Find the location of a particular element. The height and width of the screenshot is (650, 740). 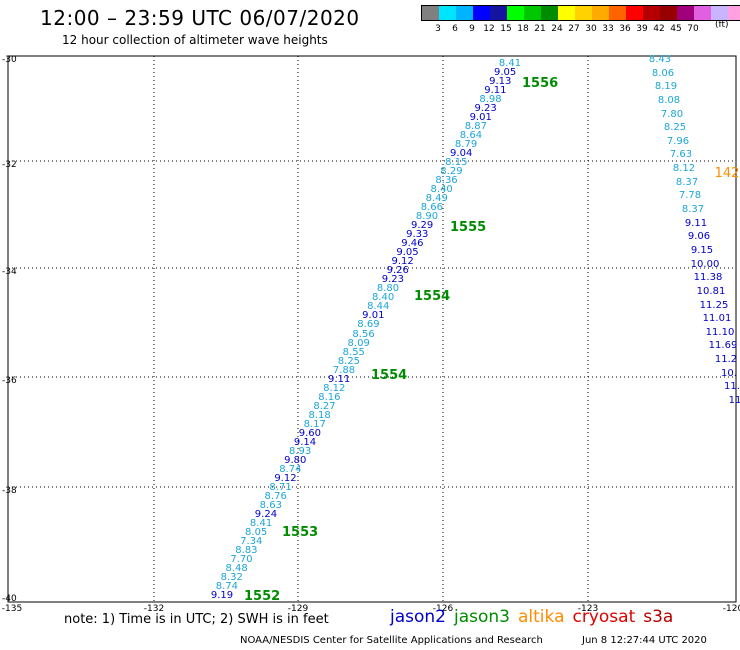

wave-height-value: 9.46 is located at coordinates (412, 244).